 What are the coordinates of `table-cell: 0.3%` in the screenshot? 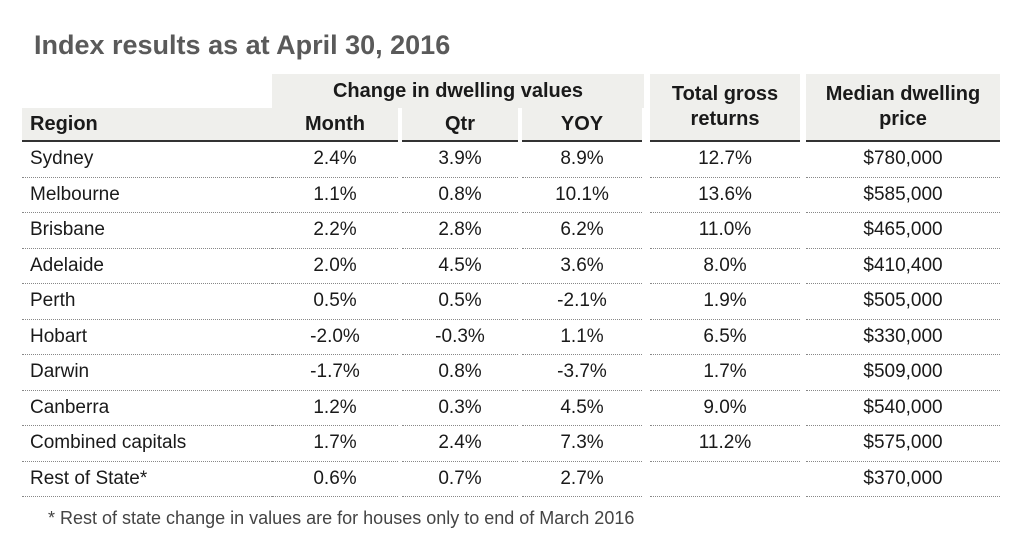 It's located at (460, 408).